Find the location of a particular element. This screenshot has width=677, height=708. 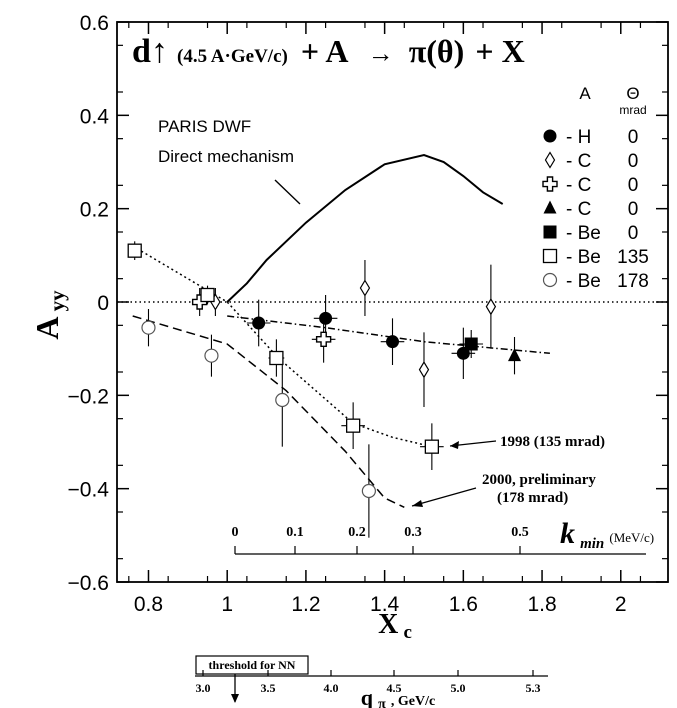

y-axis-label: A yy is located at coordinates (49, 315).